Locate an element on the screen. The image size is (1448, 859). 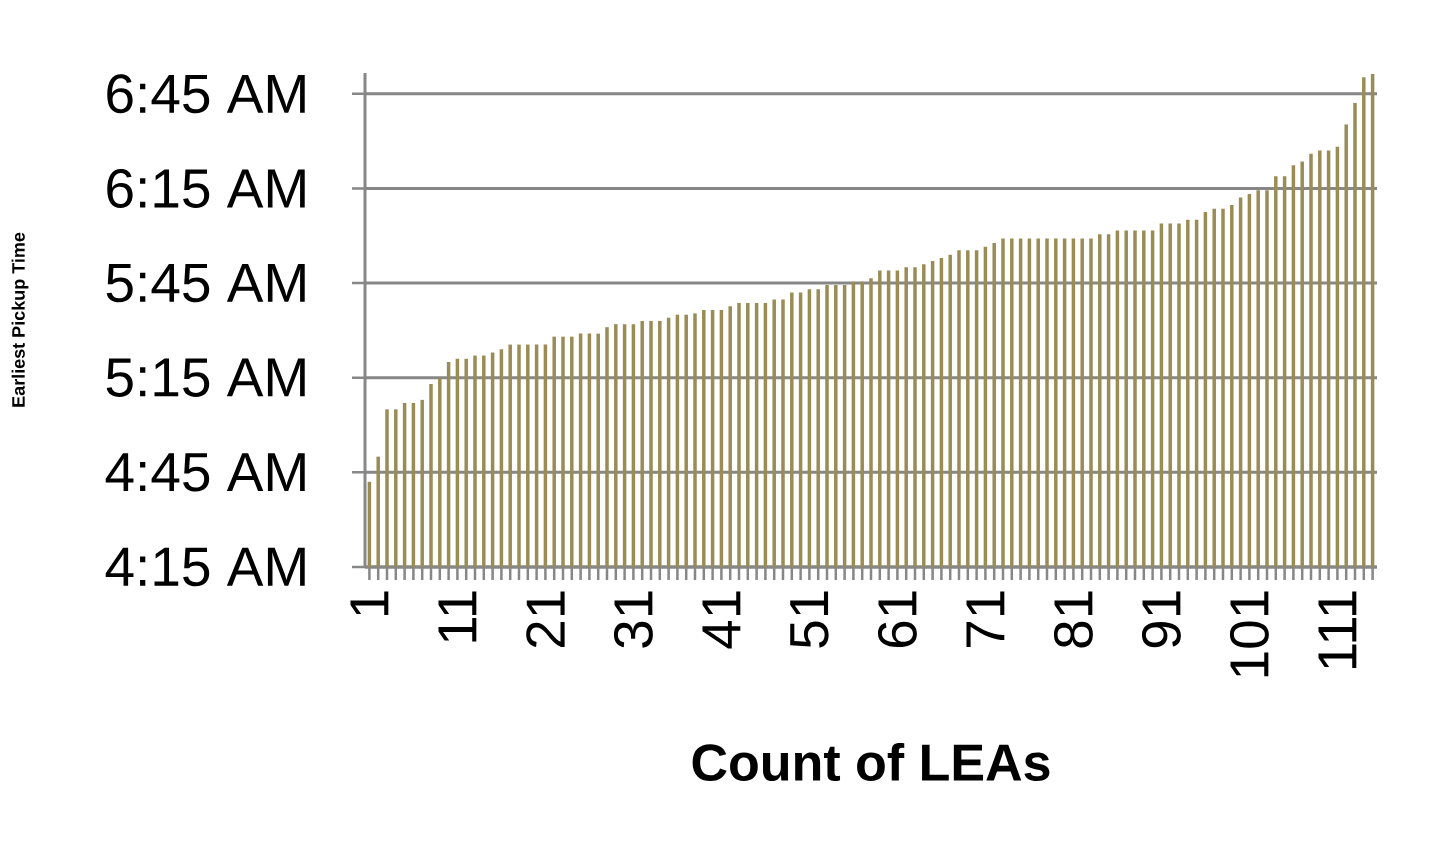
y-tick-label: 5:45 AM is located at coordinates (205, 283).